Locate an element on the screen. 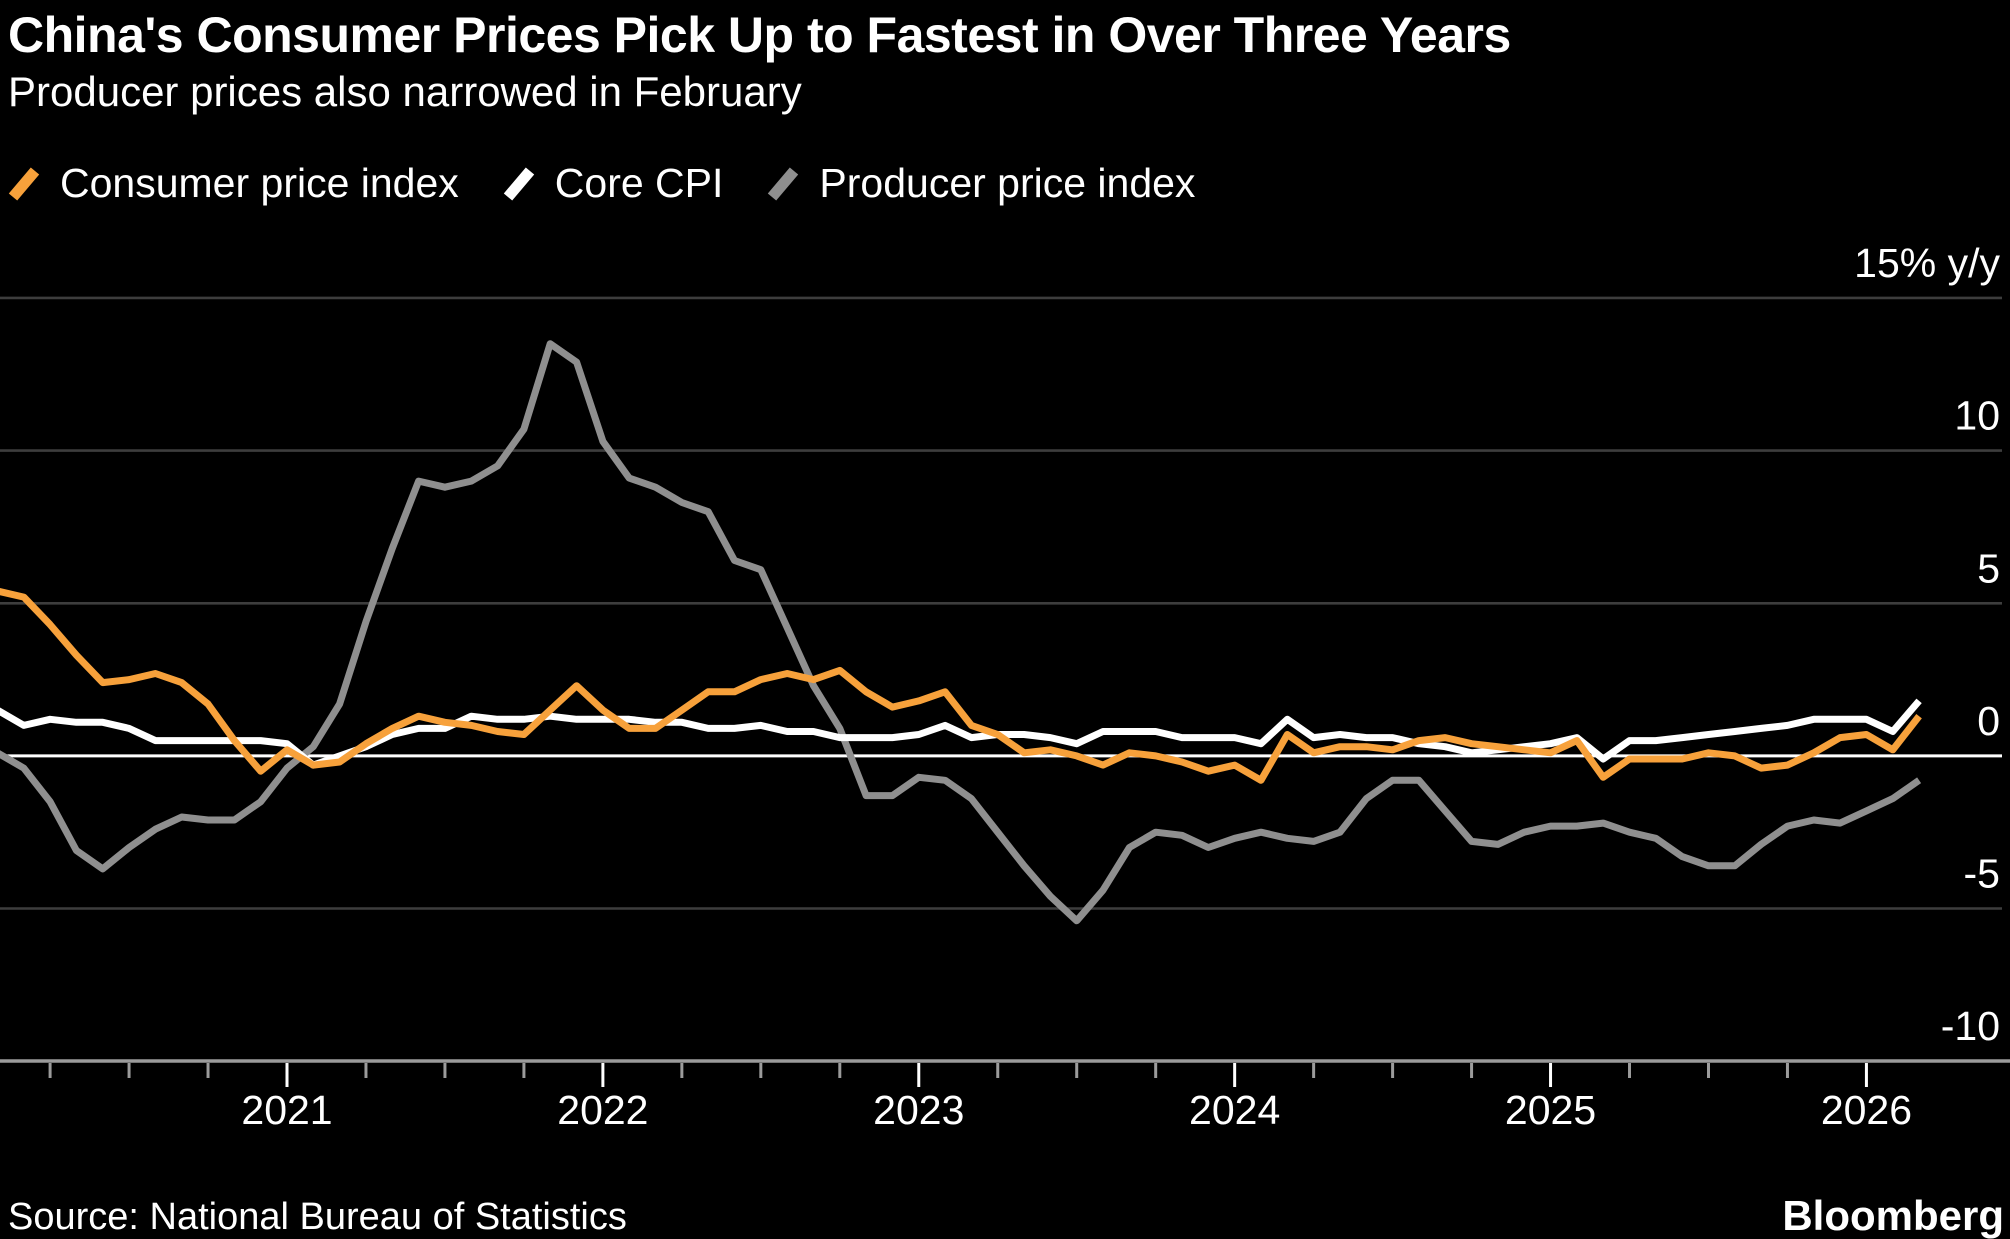 Image resolution: width=2010 pixels, height=1239 pixels. x-label-2026: 2026 is located at coordinates (1866, 1110).